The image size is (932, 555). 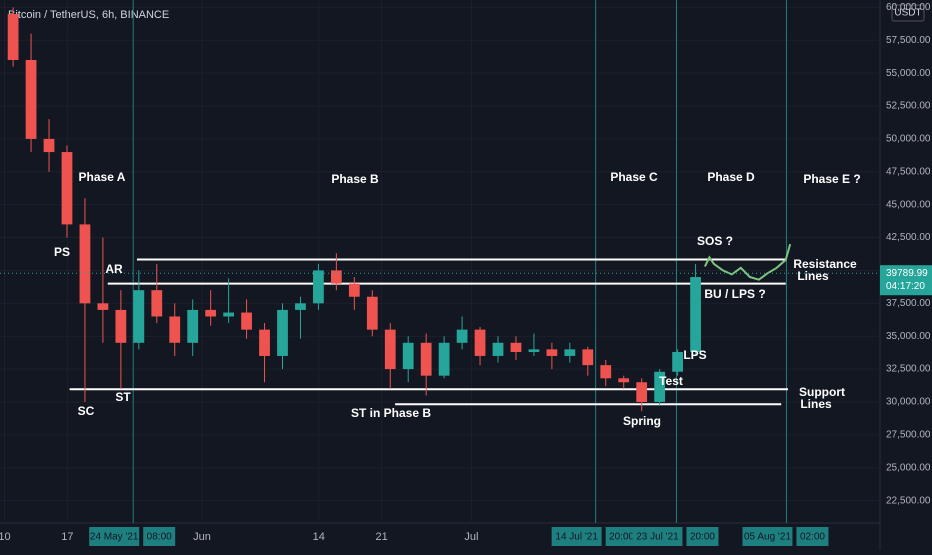 What do you see at coordinates (471, 537) in the screenshot?
I see `x-tick-label: Jul` at bounding box center [471, 537].